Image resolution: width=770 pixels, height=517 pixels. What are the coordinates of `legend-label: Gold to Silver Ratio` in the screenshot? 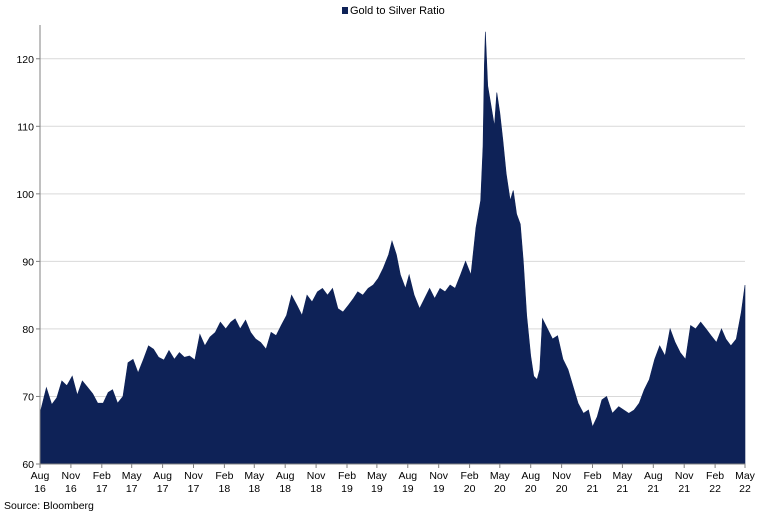 It's located at (397, 11).